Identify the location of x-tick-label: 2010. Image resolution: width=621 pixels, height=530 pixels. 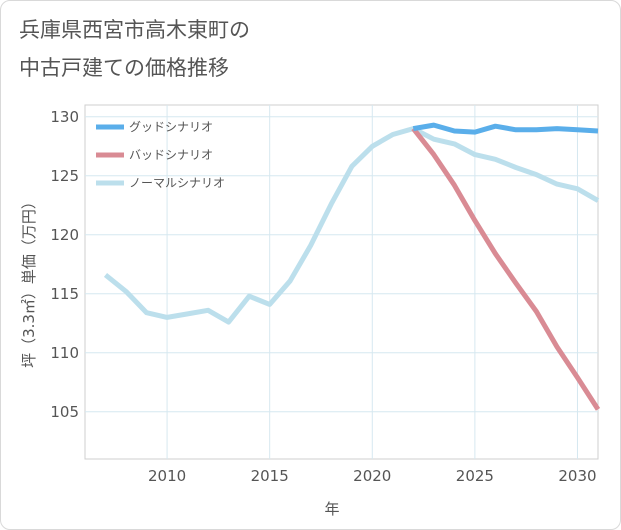
(167, 476).